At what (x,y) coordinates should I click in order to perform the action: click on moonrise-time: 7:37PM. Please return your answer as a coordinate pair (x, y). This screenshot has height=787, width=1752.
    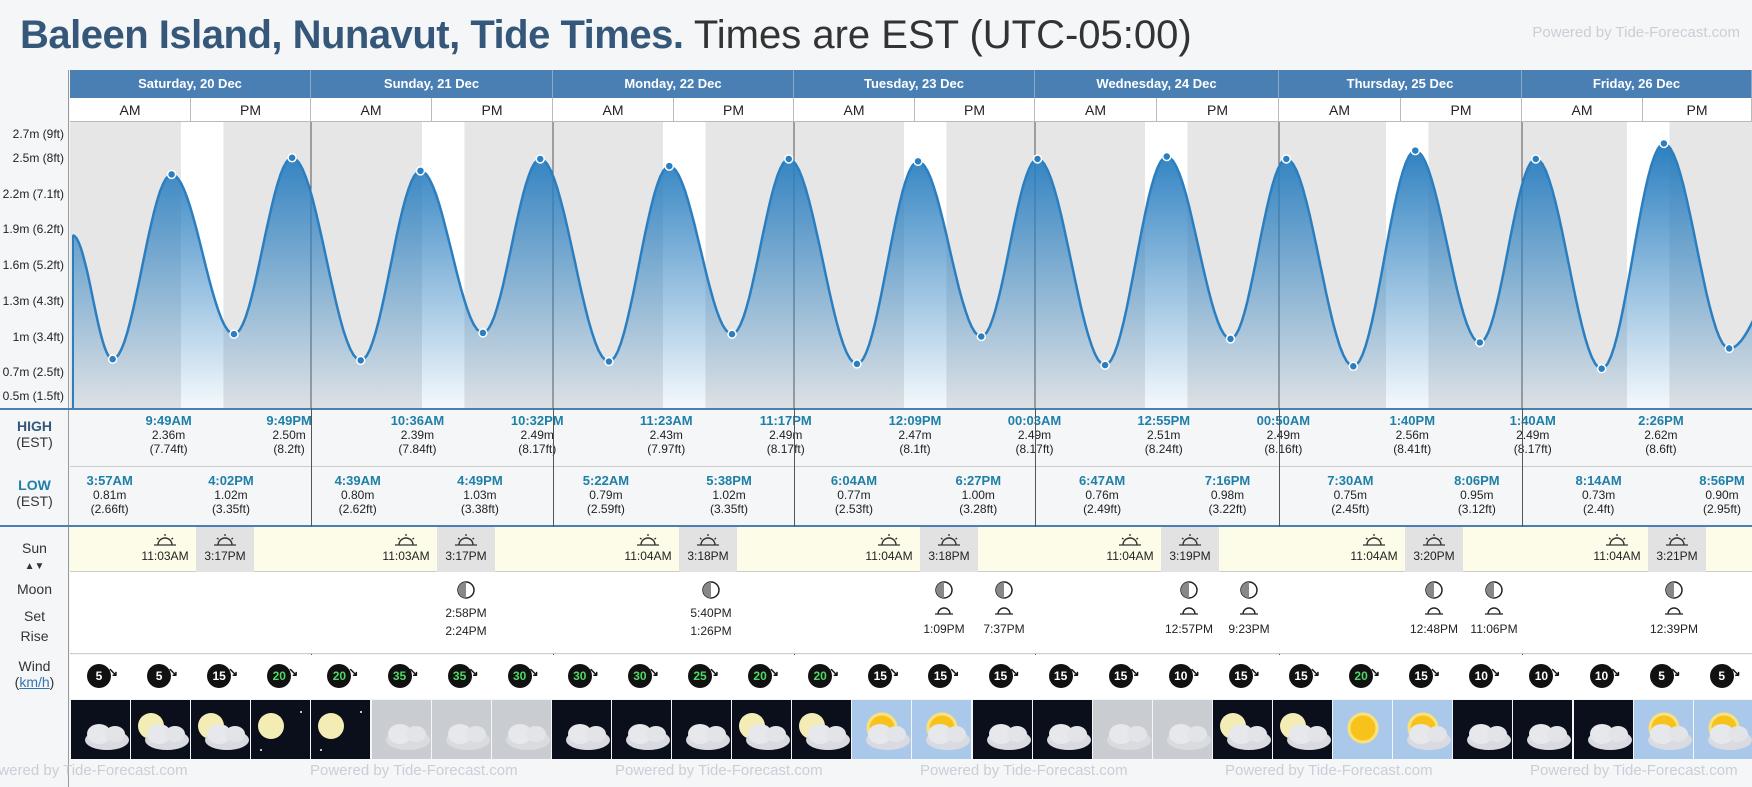
    Looking at the image, I should click on (1004, 629).